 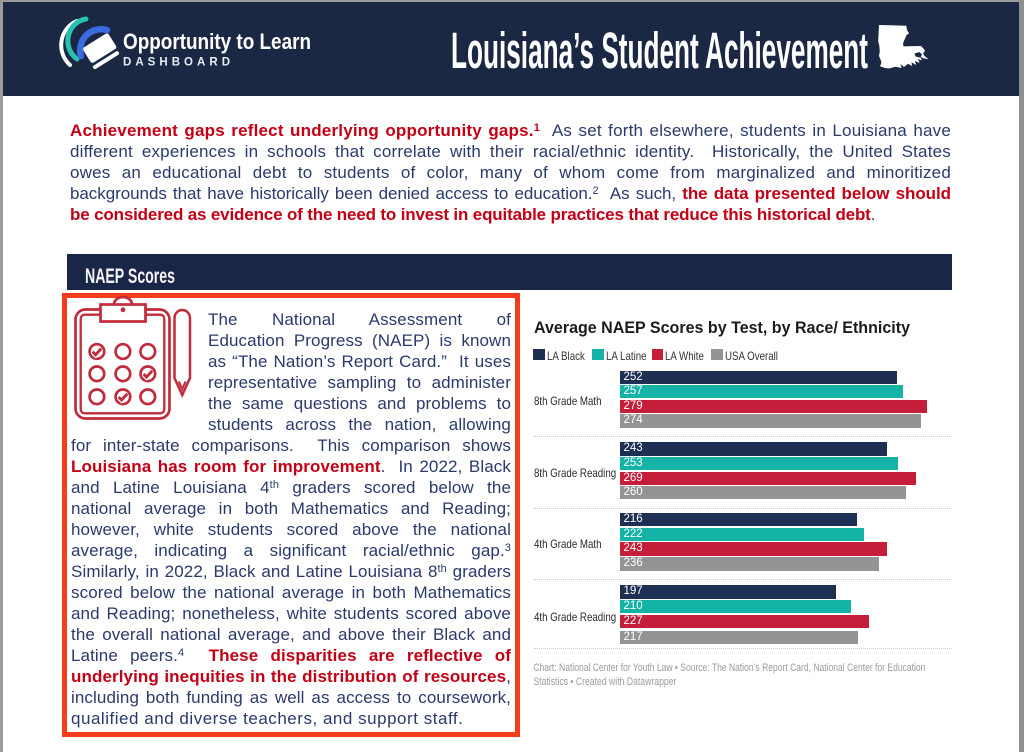 I want to click on svg-text: Opportunity to Learn, so click(x=217, y=41).